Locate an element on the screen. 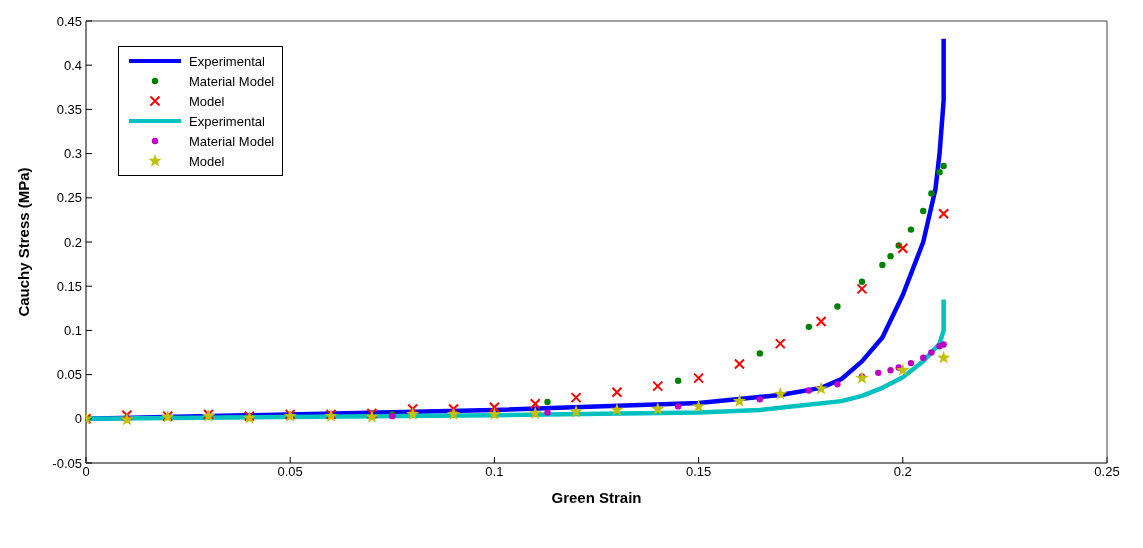  y-tick-label: 0.05 is located at coordinates (69, 375).